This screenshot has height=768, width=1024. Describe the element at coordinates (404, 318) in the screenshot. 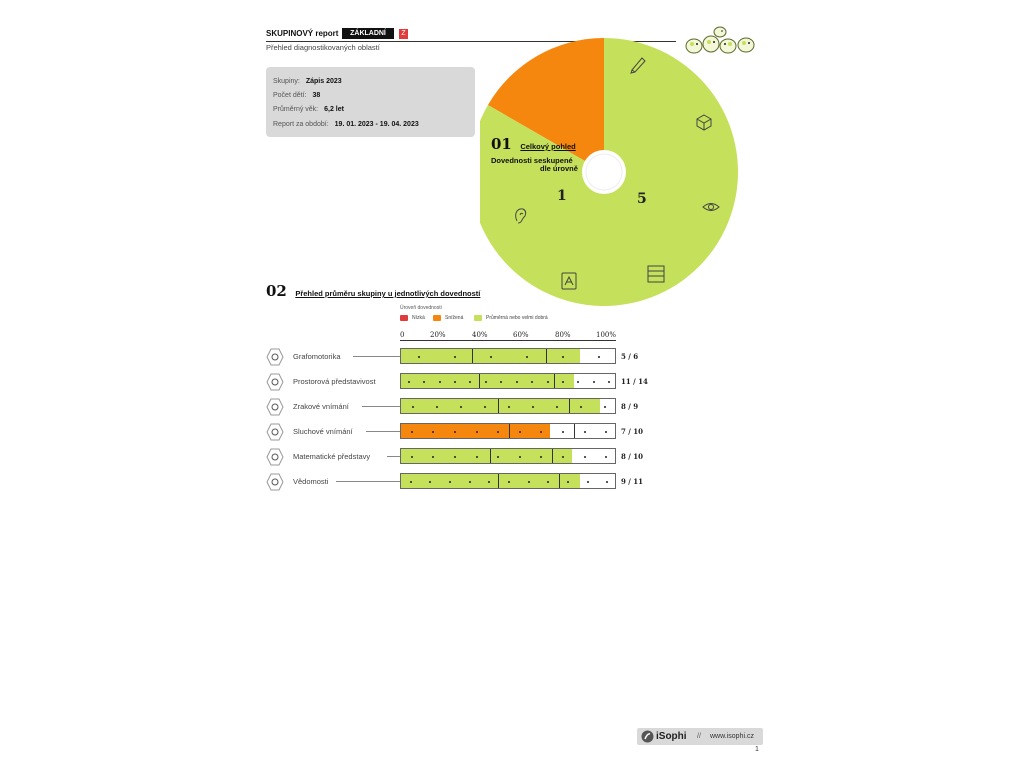

I see `legend-swatch-low` at that location.